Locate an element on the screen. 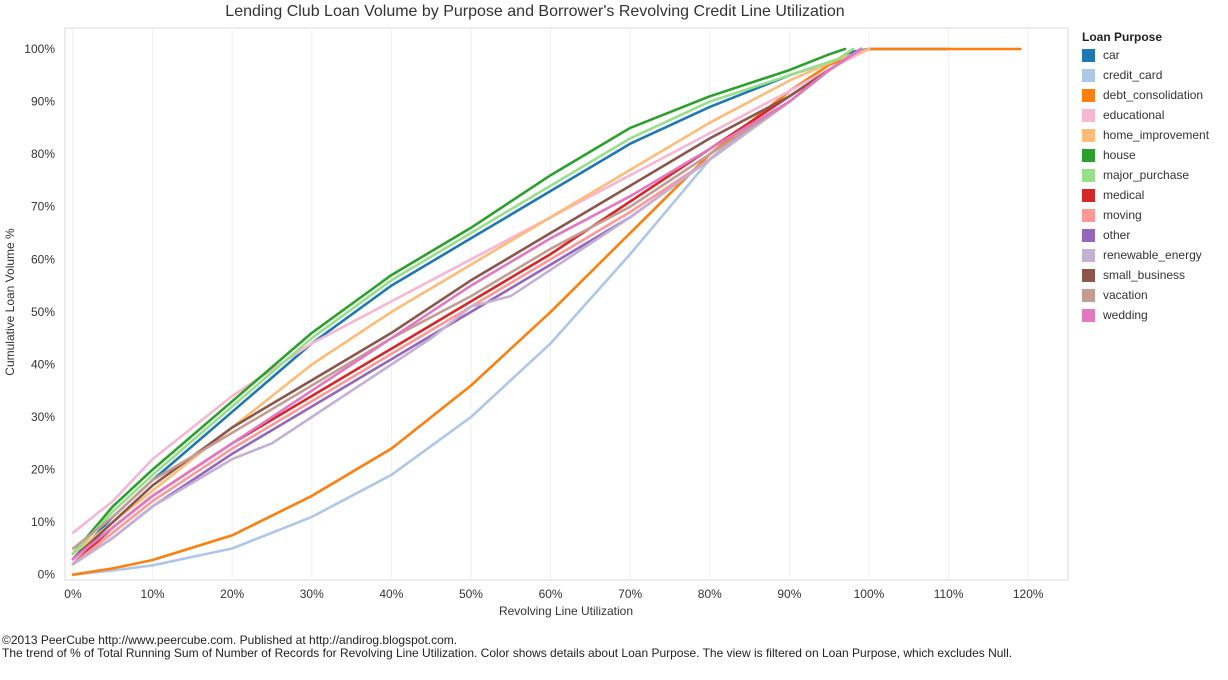  legend-item-renewable-energy: renewable_energy is located at coordinates (1155, 255).